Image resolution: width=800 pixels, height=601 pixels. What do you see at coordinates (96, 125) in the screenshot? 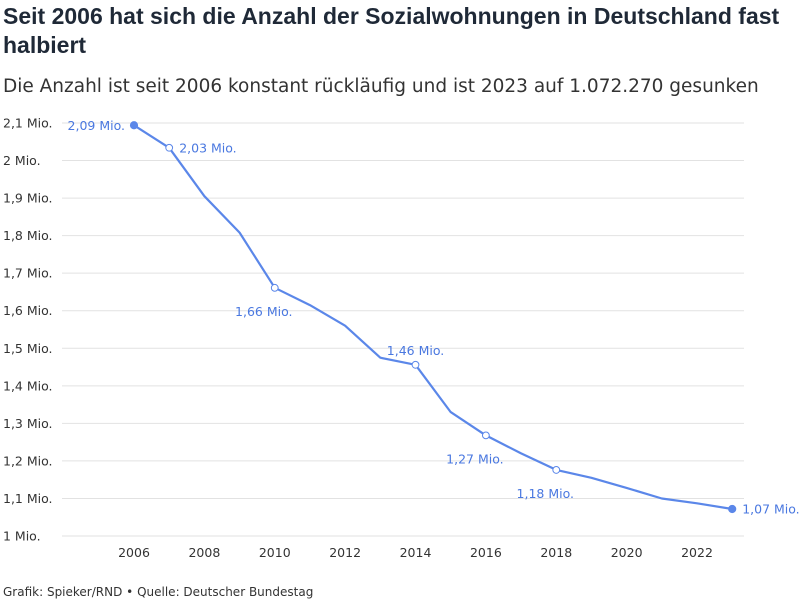
I see `data-label: 2,09 Mio.` at bounding box center [96, 125].